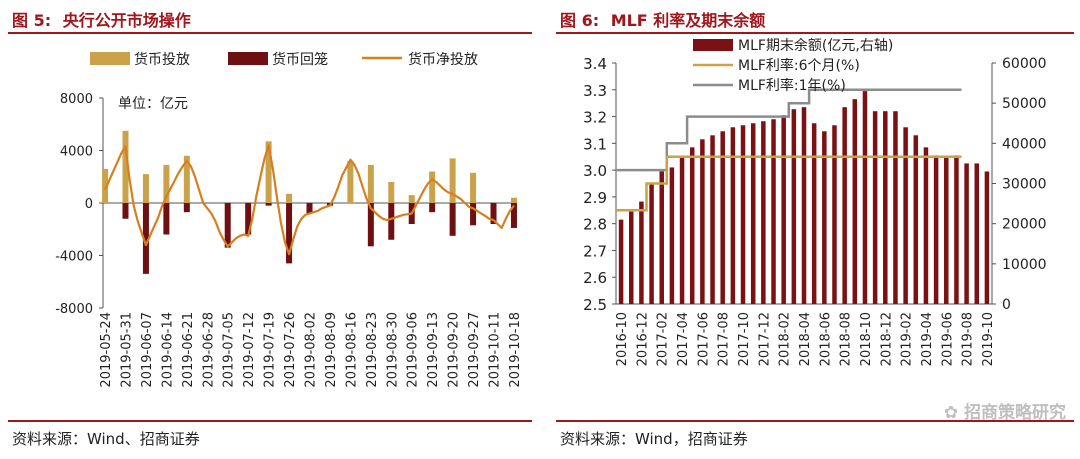  I want to click on x-tick-label: 2019-07-12, so click(249, 350).